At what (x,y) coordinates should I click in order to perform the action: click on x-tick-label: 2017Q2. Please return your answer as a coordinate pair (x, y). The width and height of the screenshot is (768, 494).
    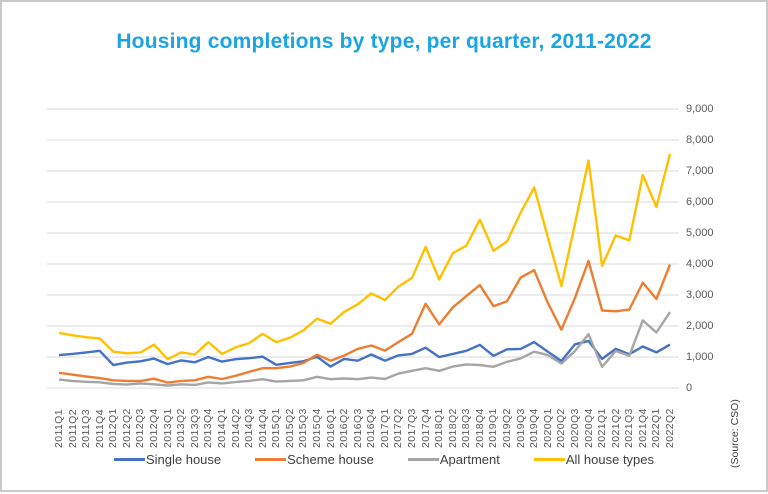
    Looking at the image, I should click on (398, 428).